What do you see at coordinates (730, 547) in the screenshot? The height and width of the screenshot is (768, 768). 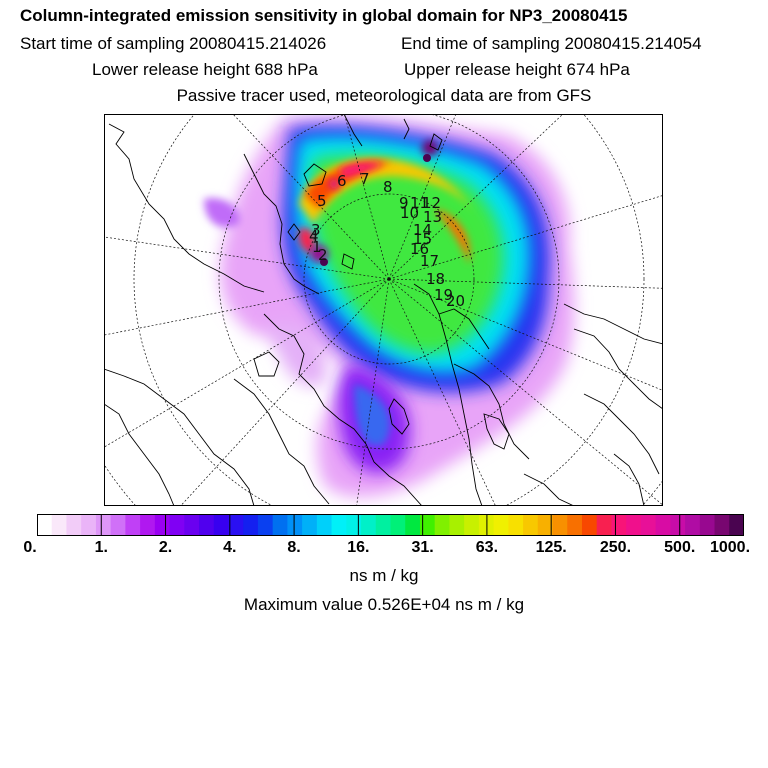 I see `colorbar-tick-label: 1000.` at bounding box center [730, 547].